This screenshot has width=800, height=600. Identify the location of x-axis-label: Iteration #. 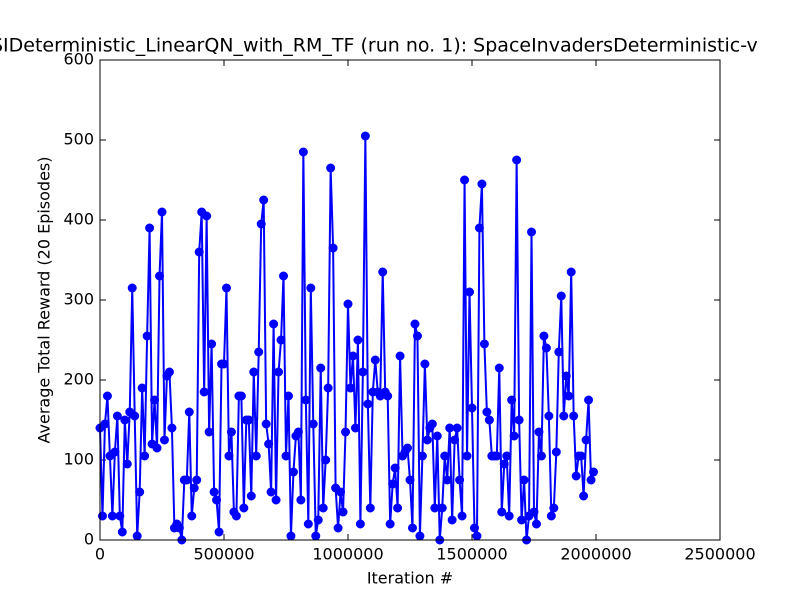
(410, 578).